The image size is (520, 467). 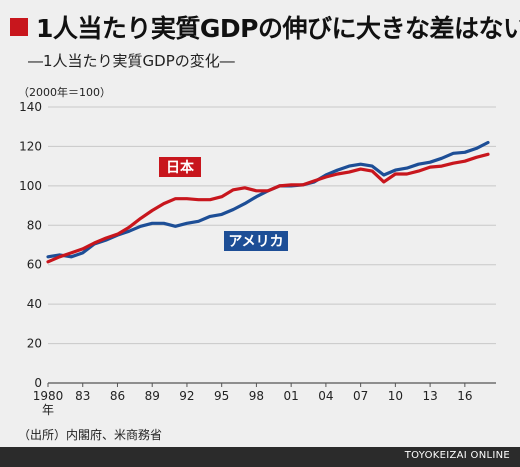 I want to click on label-japan-box, so click(x=180, y=167).